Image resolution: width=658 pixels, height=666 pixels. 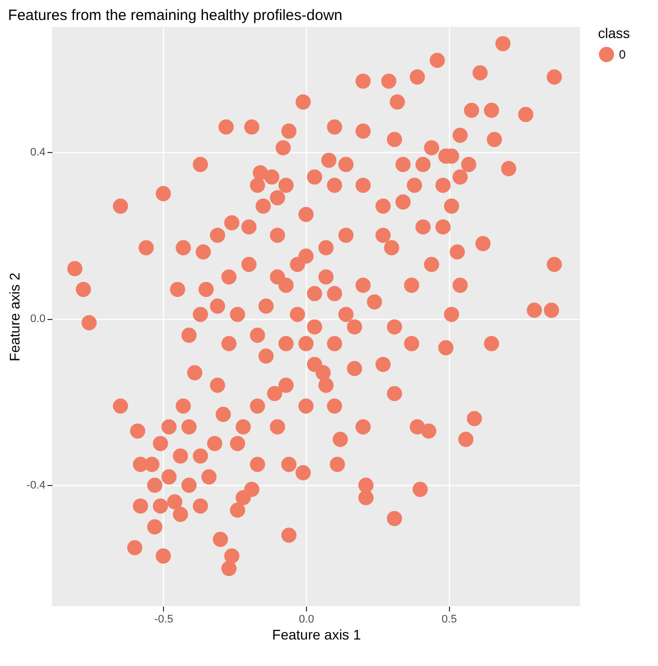 I want to click on y-tick-label: -0.4, so click(x=36, y=486).